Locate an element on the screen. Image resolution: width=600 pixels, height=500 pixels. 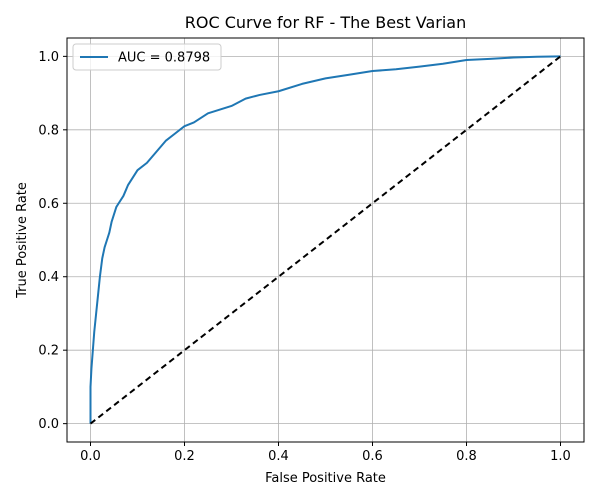
x-tick-label: 0.2 is located at coordinates (184, 456).